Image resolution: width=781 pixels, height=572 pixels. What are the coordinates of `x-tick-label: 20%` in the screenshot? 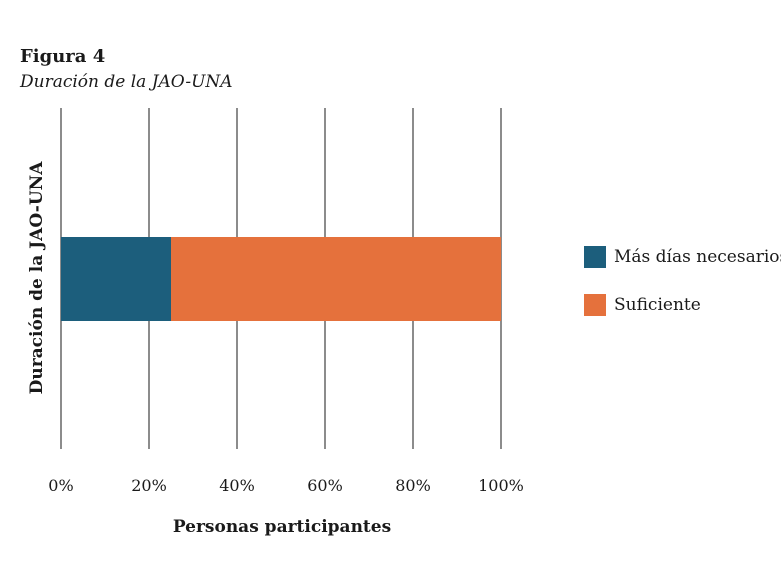 It's located at (149, 485).